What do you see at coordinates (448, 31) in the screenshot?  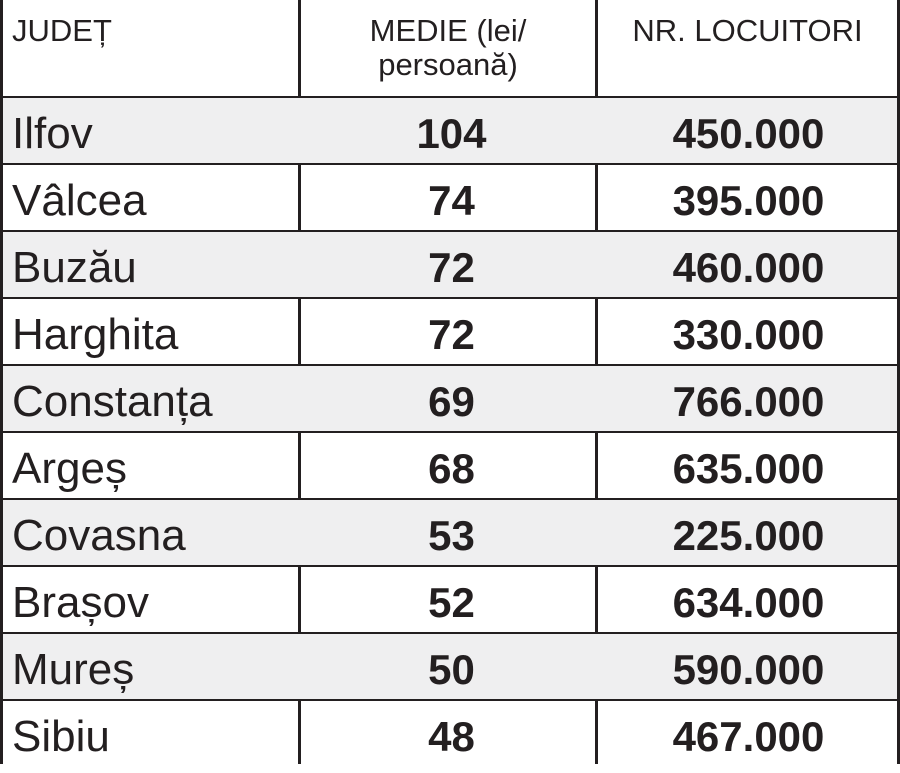 I see `header-average-line1: MEDIE (lei/` at bounding box center [448, 31].